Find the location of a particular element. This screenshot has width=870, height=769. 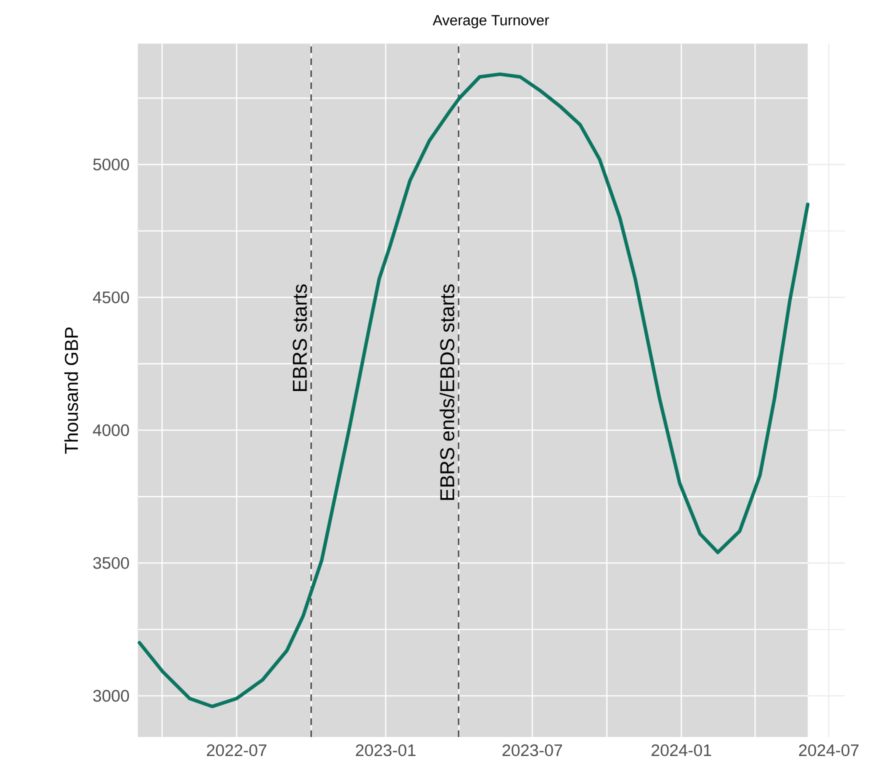

x-tick-label: 2024-07 is located at coordinates (829, 750).